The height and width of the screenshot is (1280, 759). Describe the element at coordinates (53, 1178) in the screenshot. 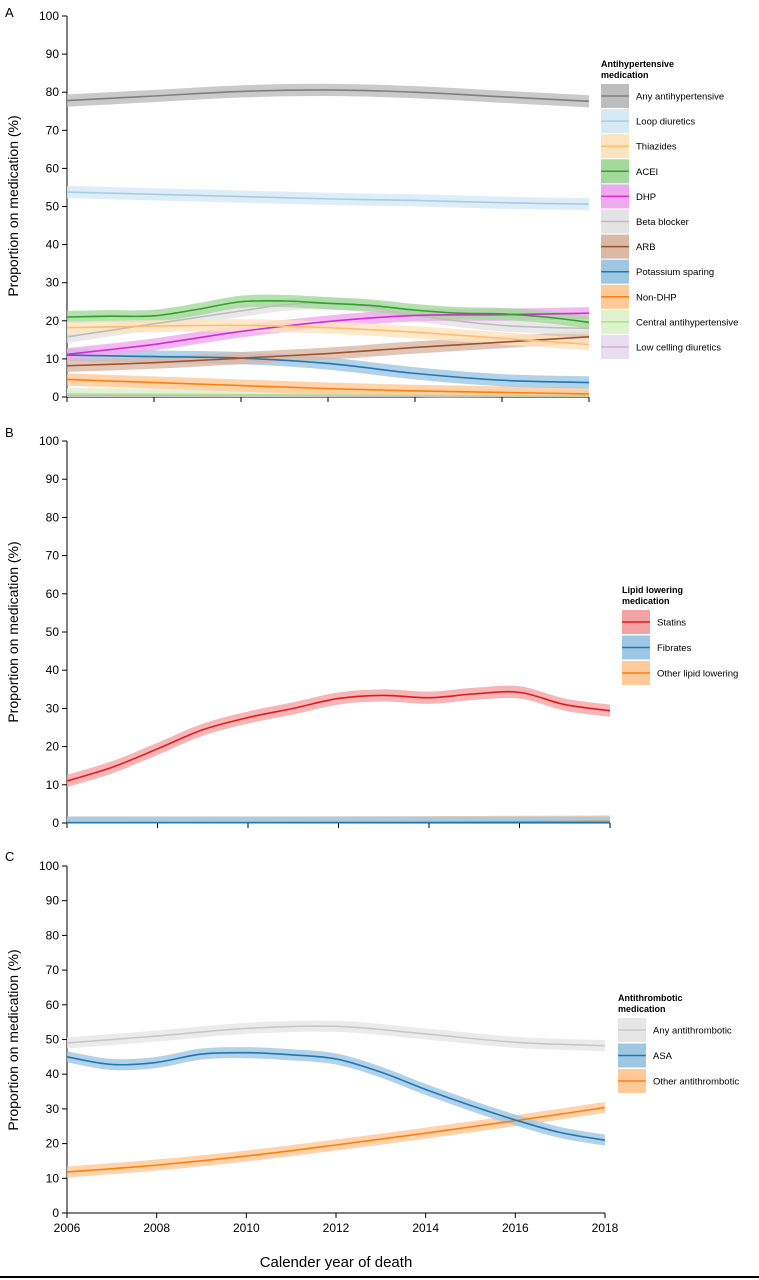

I see `panel-c-y-tick-label: 10` at that location.